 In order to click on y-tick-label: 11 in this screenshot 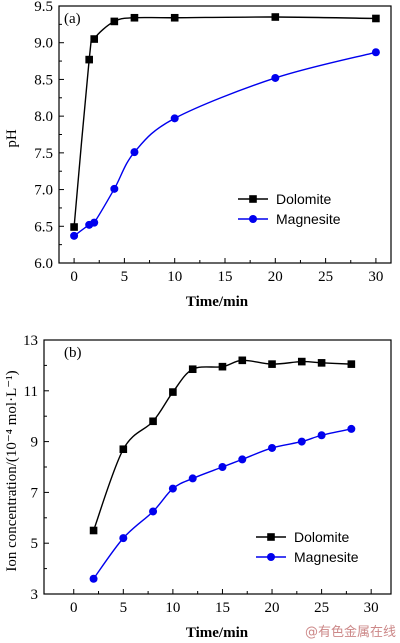, I will do `click(31, 392)`.